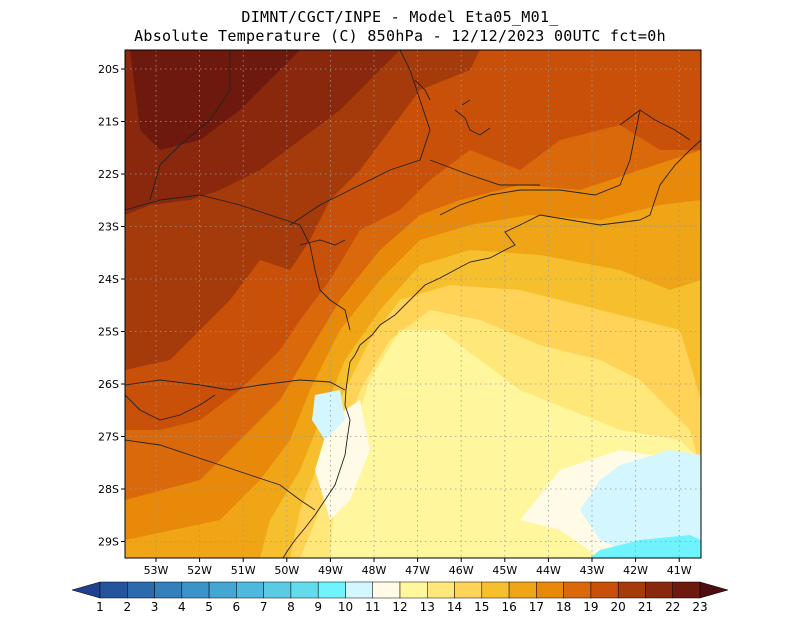 Image resolution: width=800 pixels, height=618 pixels. I want to click on field-t11, so click(640, 504).